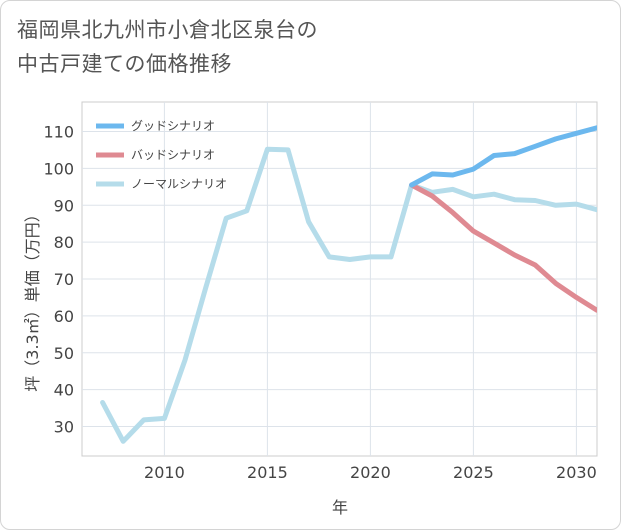  I want to click on x-axis-ticks: 2010 2015 2020 2025 2030, so click(370, 472).